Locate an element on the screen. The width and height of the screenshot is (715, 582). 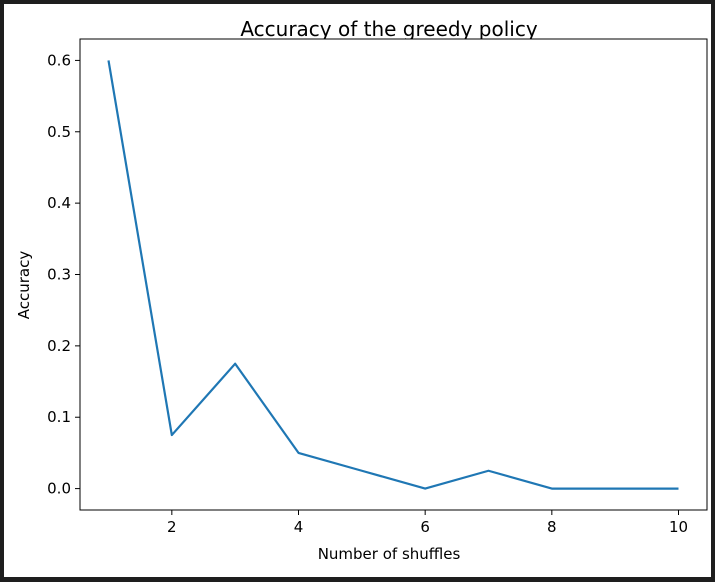
chart-title: Accuracy of the greedy policy is located at coordinates (388, 29).